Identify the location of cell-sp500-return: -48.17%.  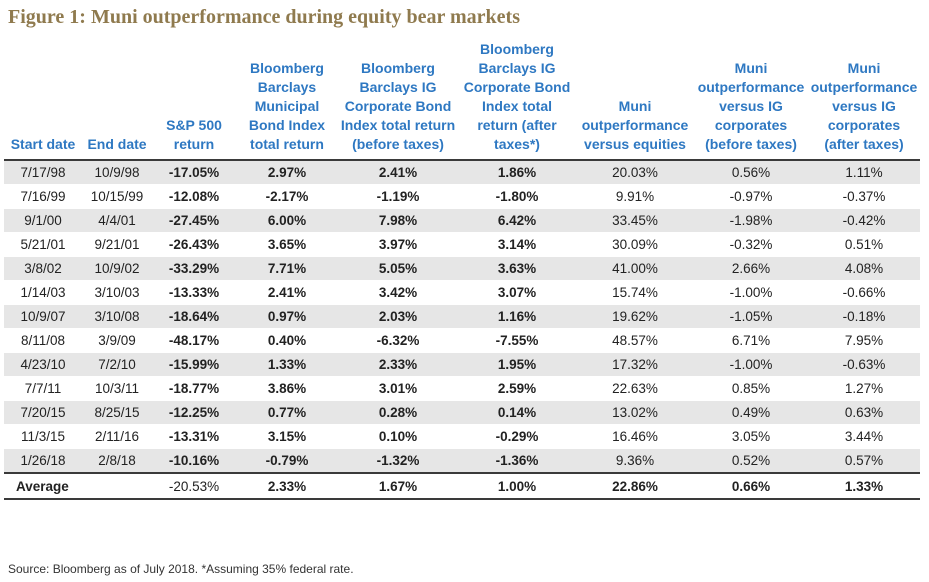
(194, 340).